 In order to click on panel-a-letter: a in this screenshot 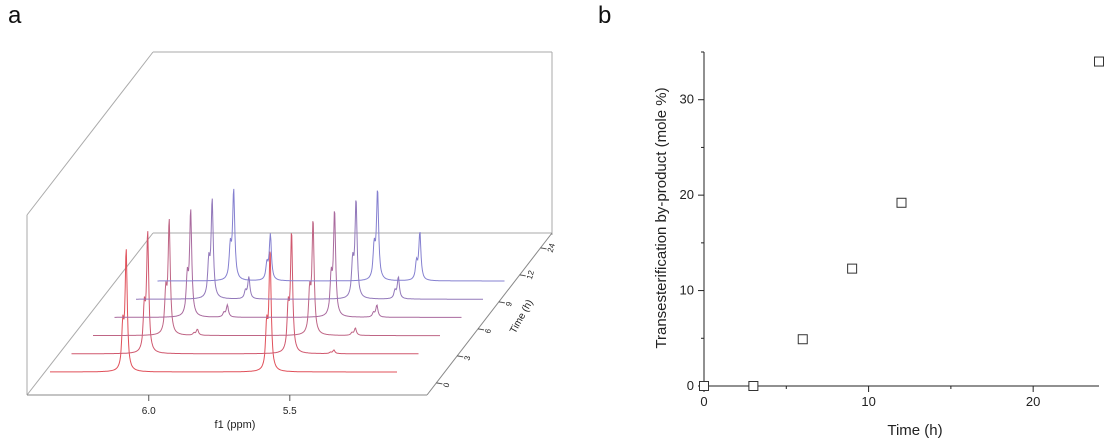, I will do `click(15, 15)`.